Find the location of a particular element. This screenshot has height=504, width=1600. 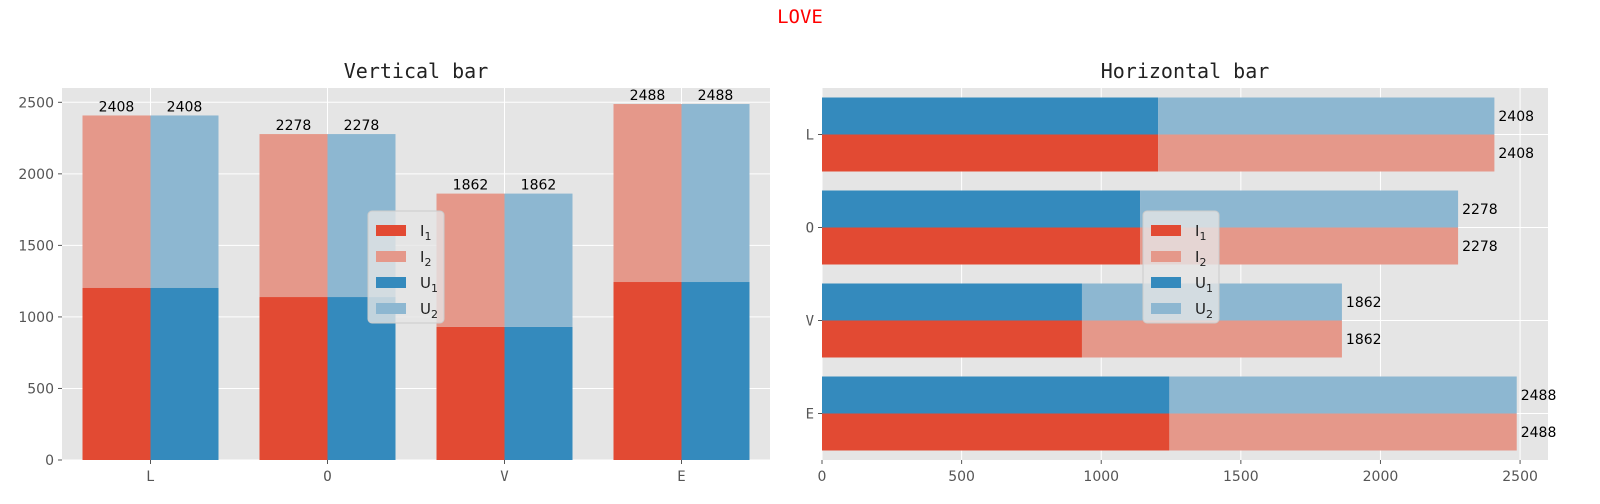

legend-frame is located at coordinates (406, 267).